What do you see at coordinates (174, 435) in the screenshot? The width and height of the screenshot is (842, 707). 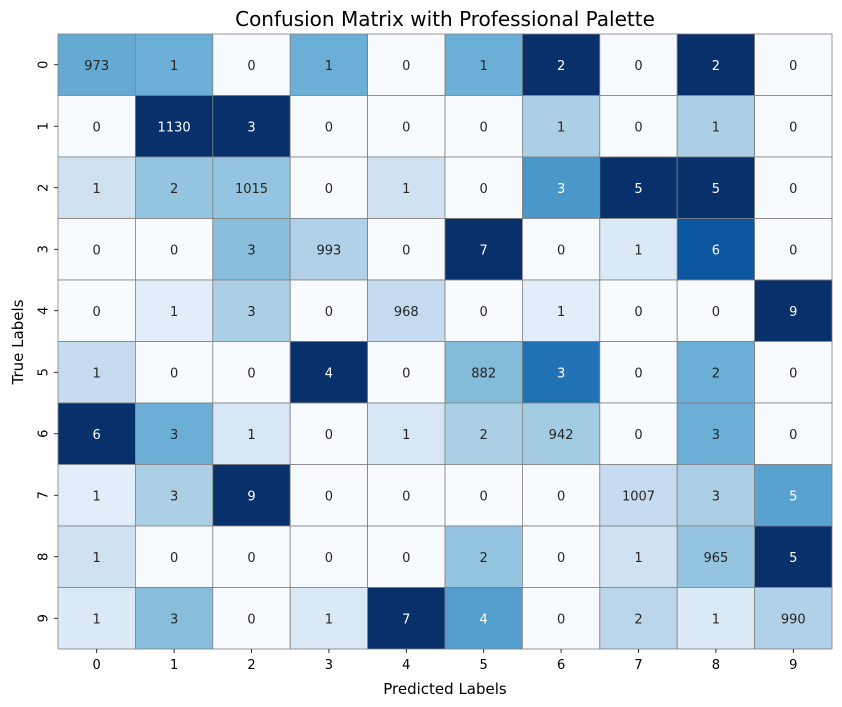 I see `cell-value-6-1: 3` at bounding box center [174, 435].